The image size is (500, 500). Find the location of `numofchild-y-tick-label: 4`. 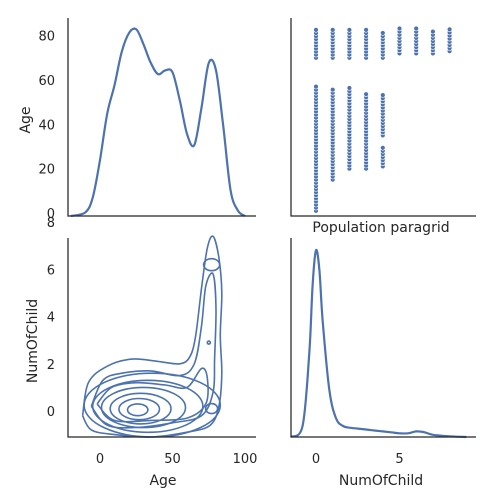

numofchild-y-tick-label: 4 is located at coordinates (51, 318).